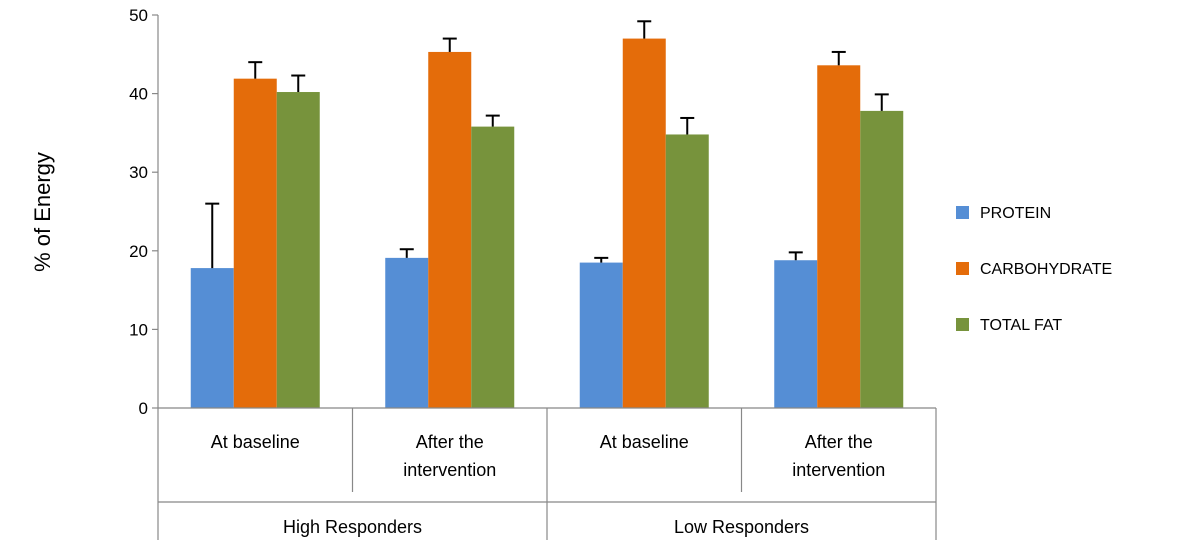 This screenshot has width=1202, height=545. What do you see at coordinates (1046, 269) in the screenshot?
I see `legend-label: CARBOHYDRATE` at bounding box center [1046, 269].